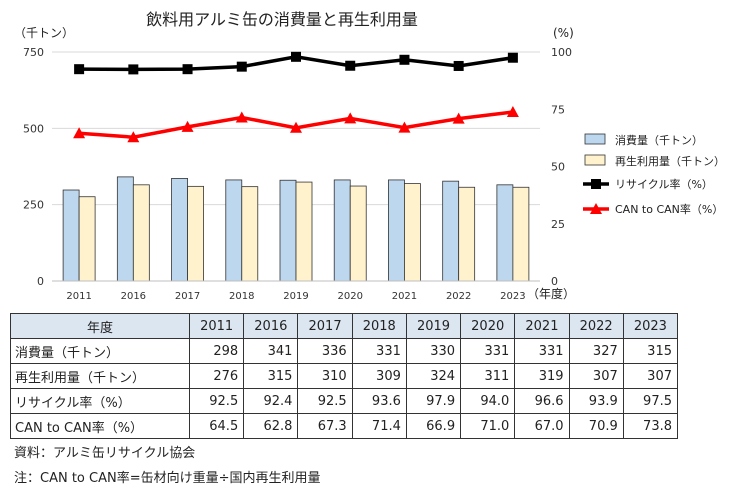 The width and height of the screenshot is (755, 492). Describe the element at coordinates (379, 326) in the screenshot. I see `table-year-header: 2018` at that location.